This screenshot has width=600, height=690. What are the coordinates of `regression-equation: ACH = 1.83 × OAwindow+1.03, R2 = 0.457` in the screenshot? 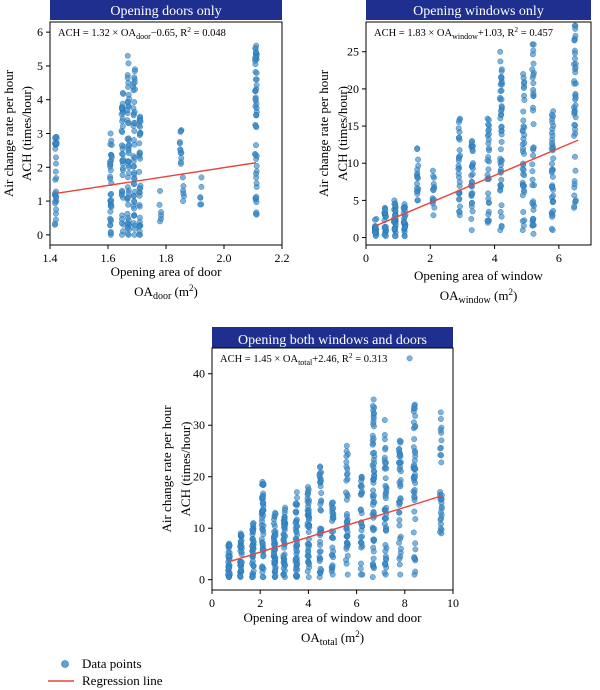 It's located at (463, 33).